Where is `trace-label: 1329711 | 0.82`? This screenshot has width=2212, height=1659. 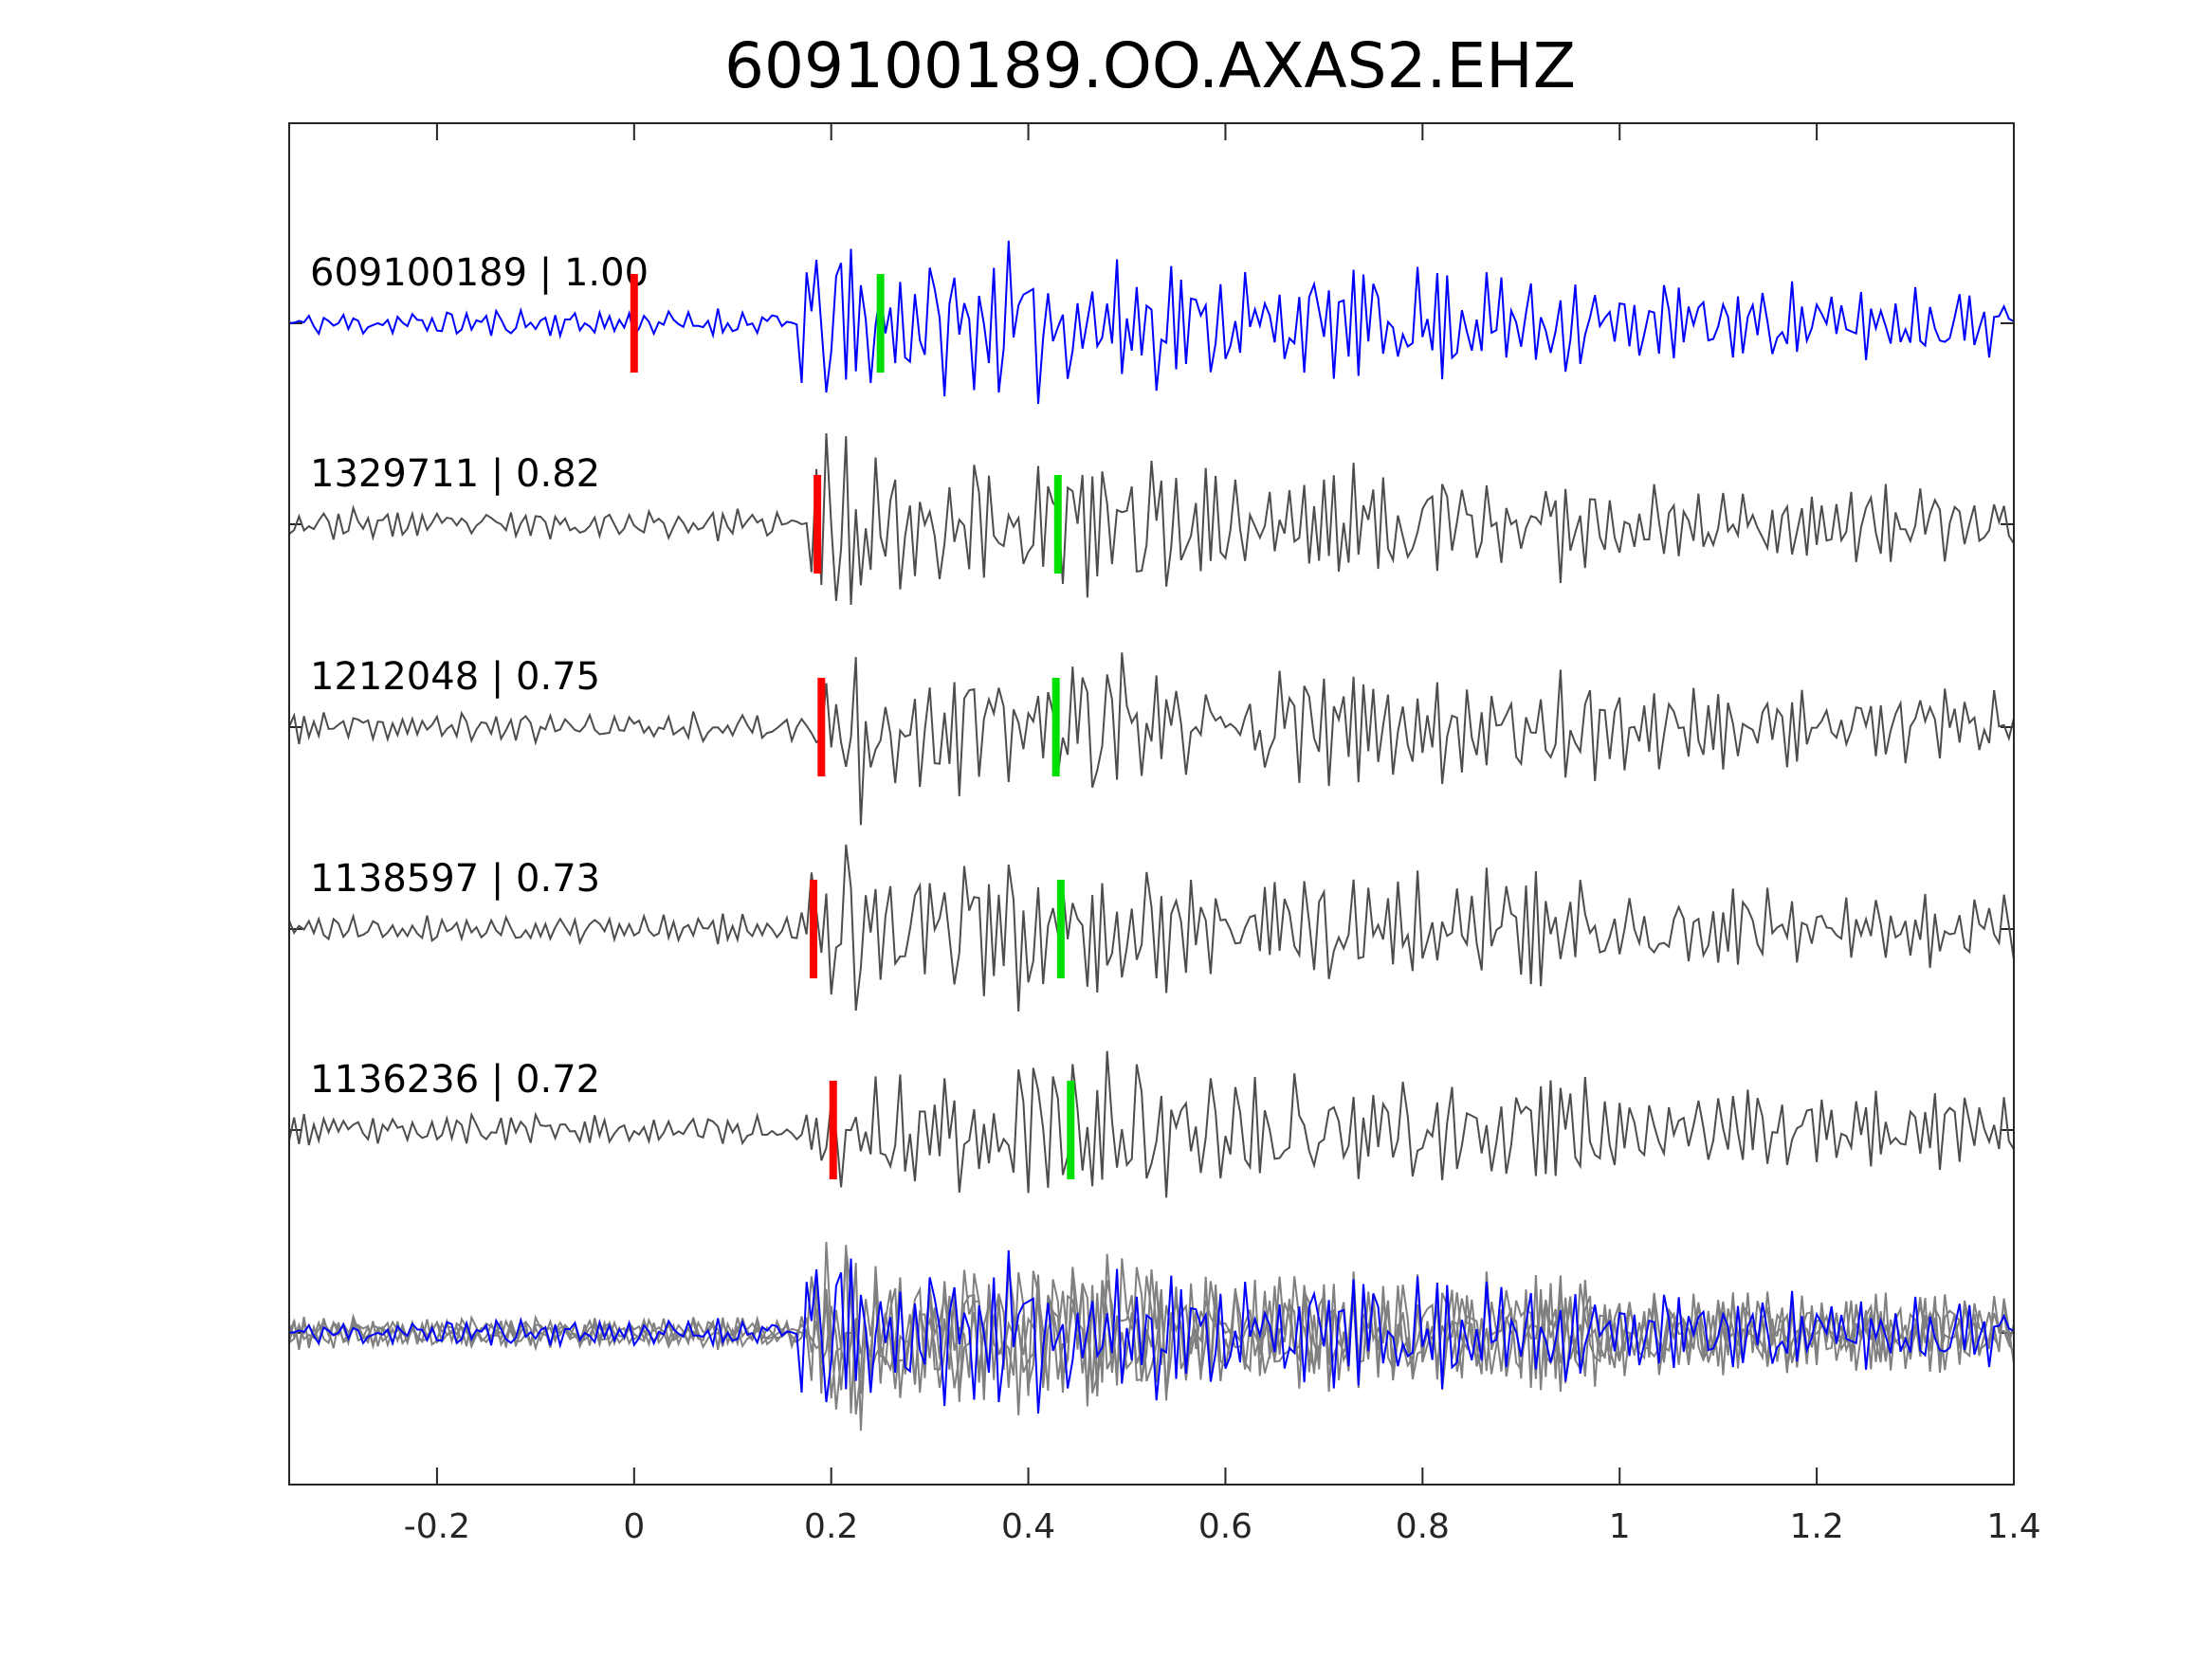
trace-label: 1329711 | 0.82 is located at coordinates (455, 474).